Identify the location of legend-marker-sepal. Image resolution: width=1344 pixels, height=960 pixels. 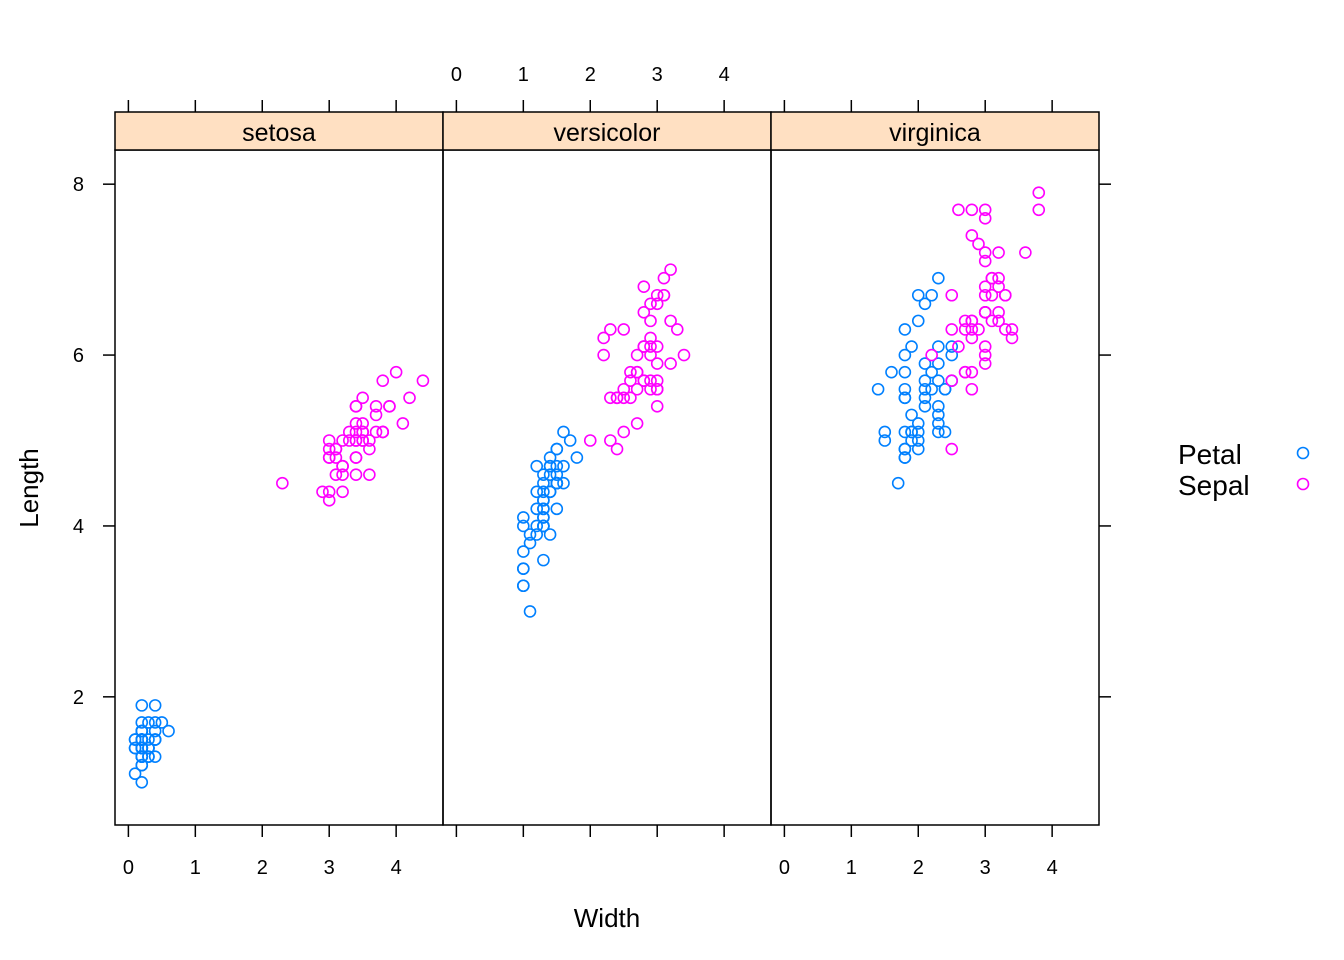
(1303, 484).